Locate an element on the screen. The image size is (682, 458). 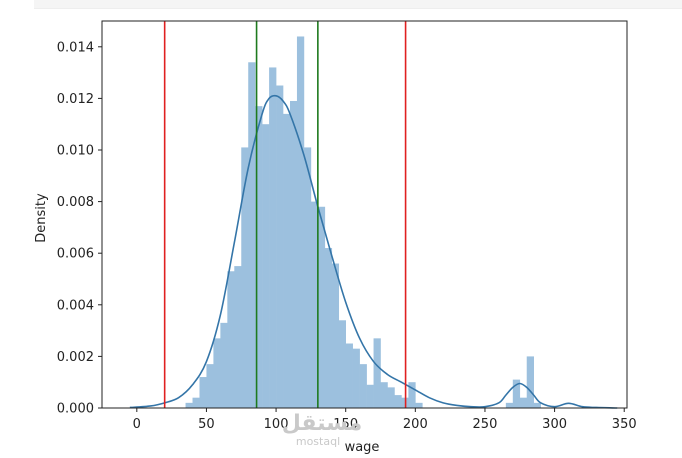
x-tick-label: 50 is located at coordinates (206, 424).